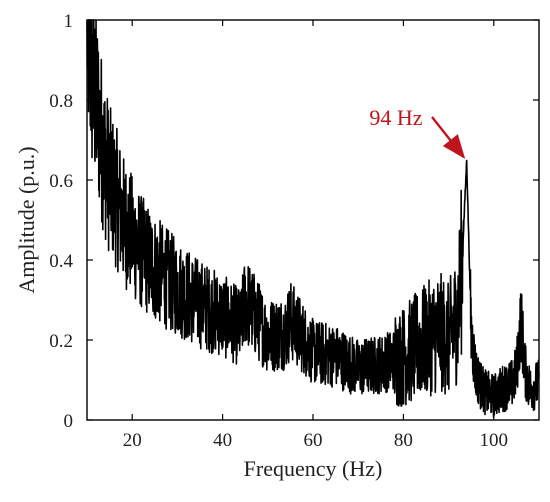 This screenshot has height=502, width=550. What do you see at coordinates (26, 219) in the screenshot?
I see `y-axis-title: Amplitude (p.u.)` at bounding box center [26, 219].